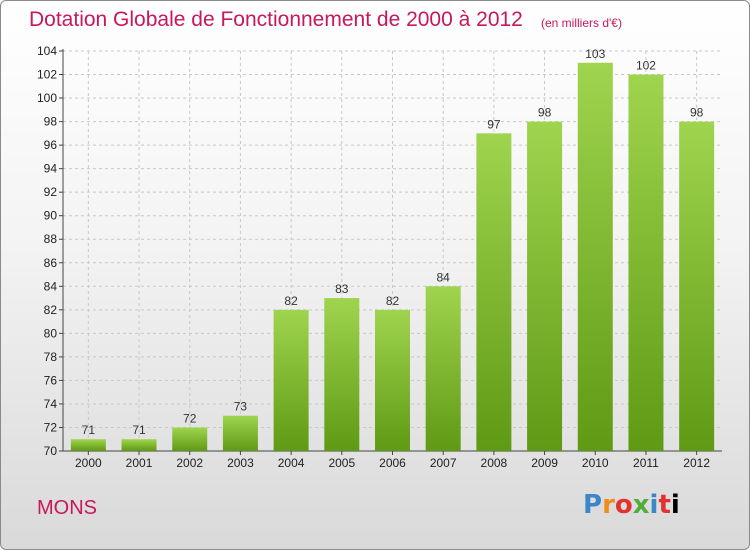 This screenshot has width=750, height=550. Describe the element at coordinates (88, 463) in the screenshot. I see `x-tick-label: 2000` at that location.